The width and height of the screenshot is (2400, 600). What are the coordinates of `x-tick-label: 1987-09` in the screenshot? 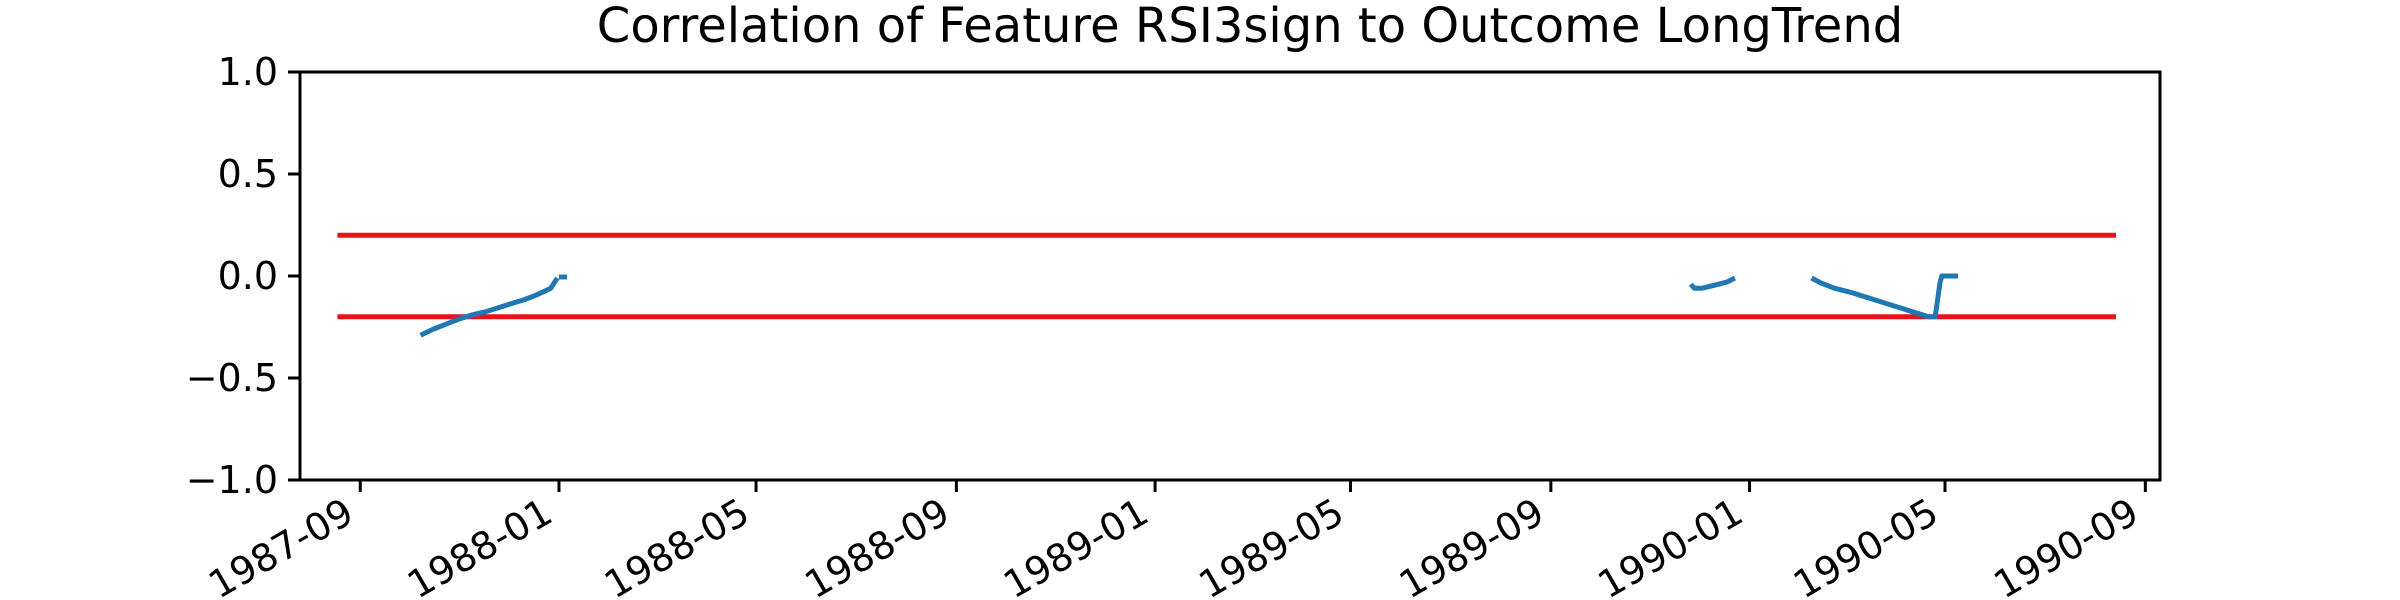 It's located at (281, 545).